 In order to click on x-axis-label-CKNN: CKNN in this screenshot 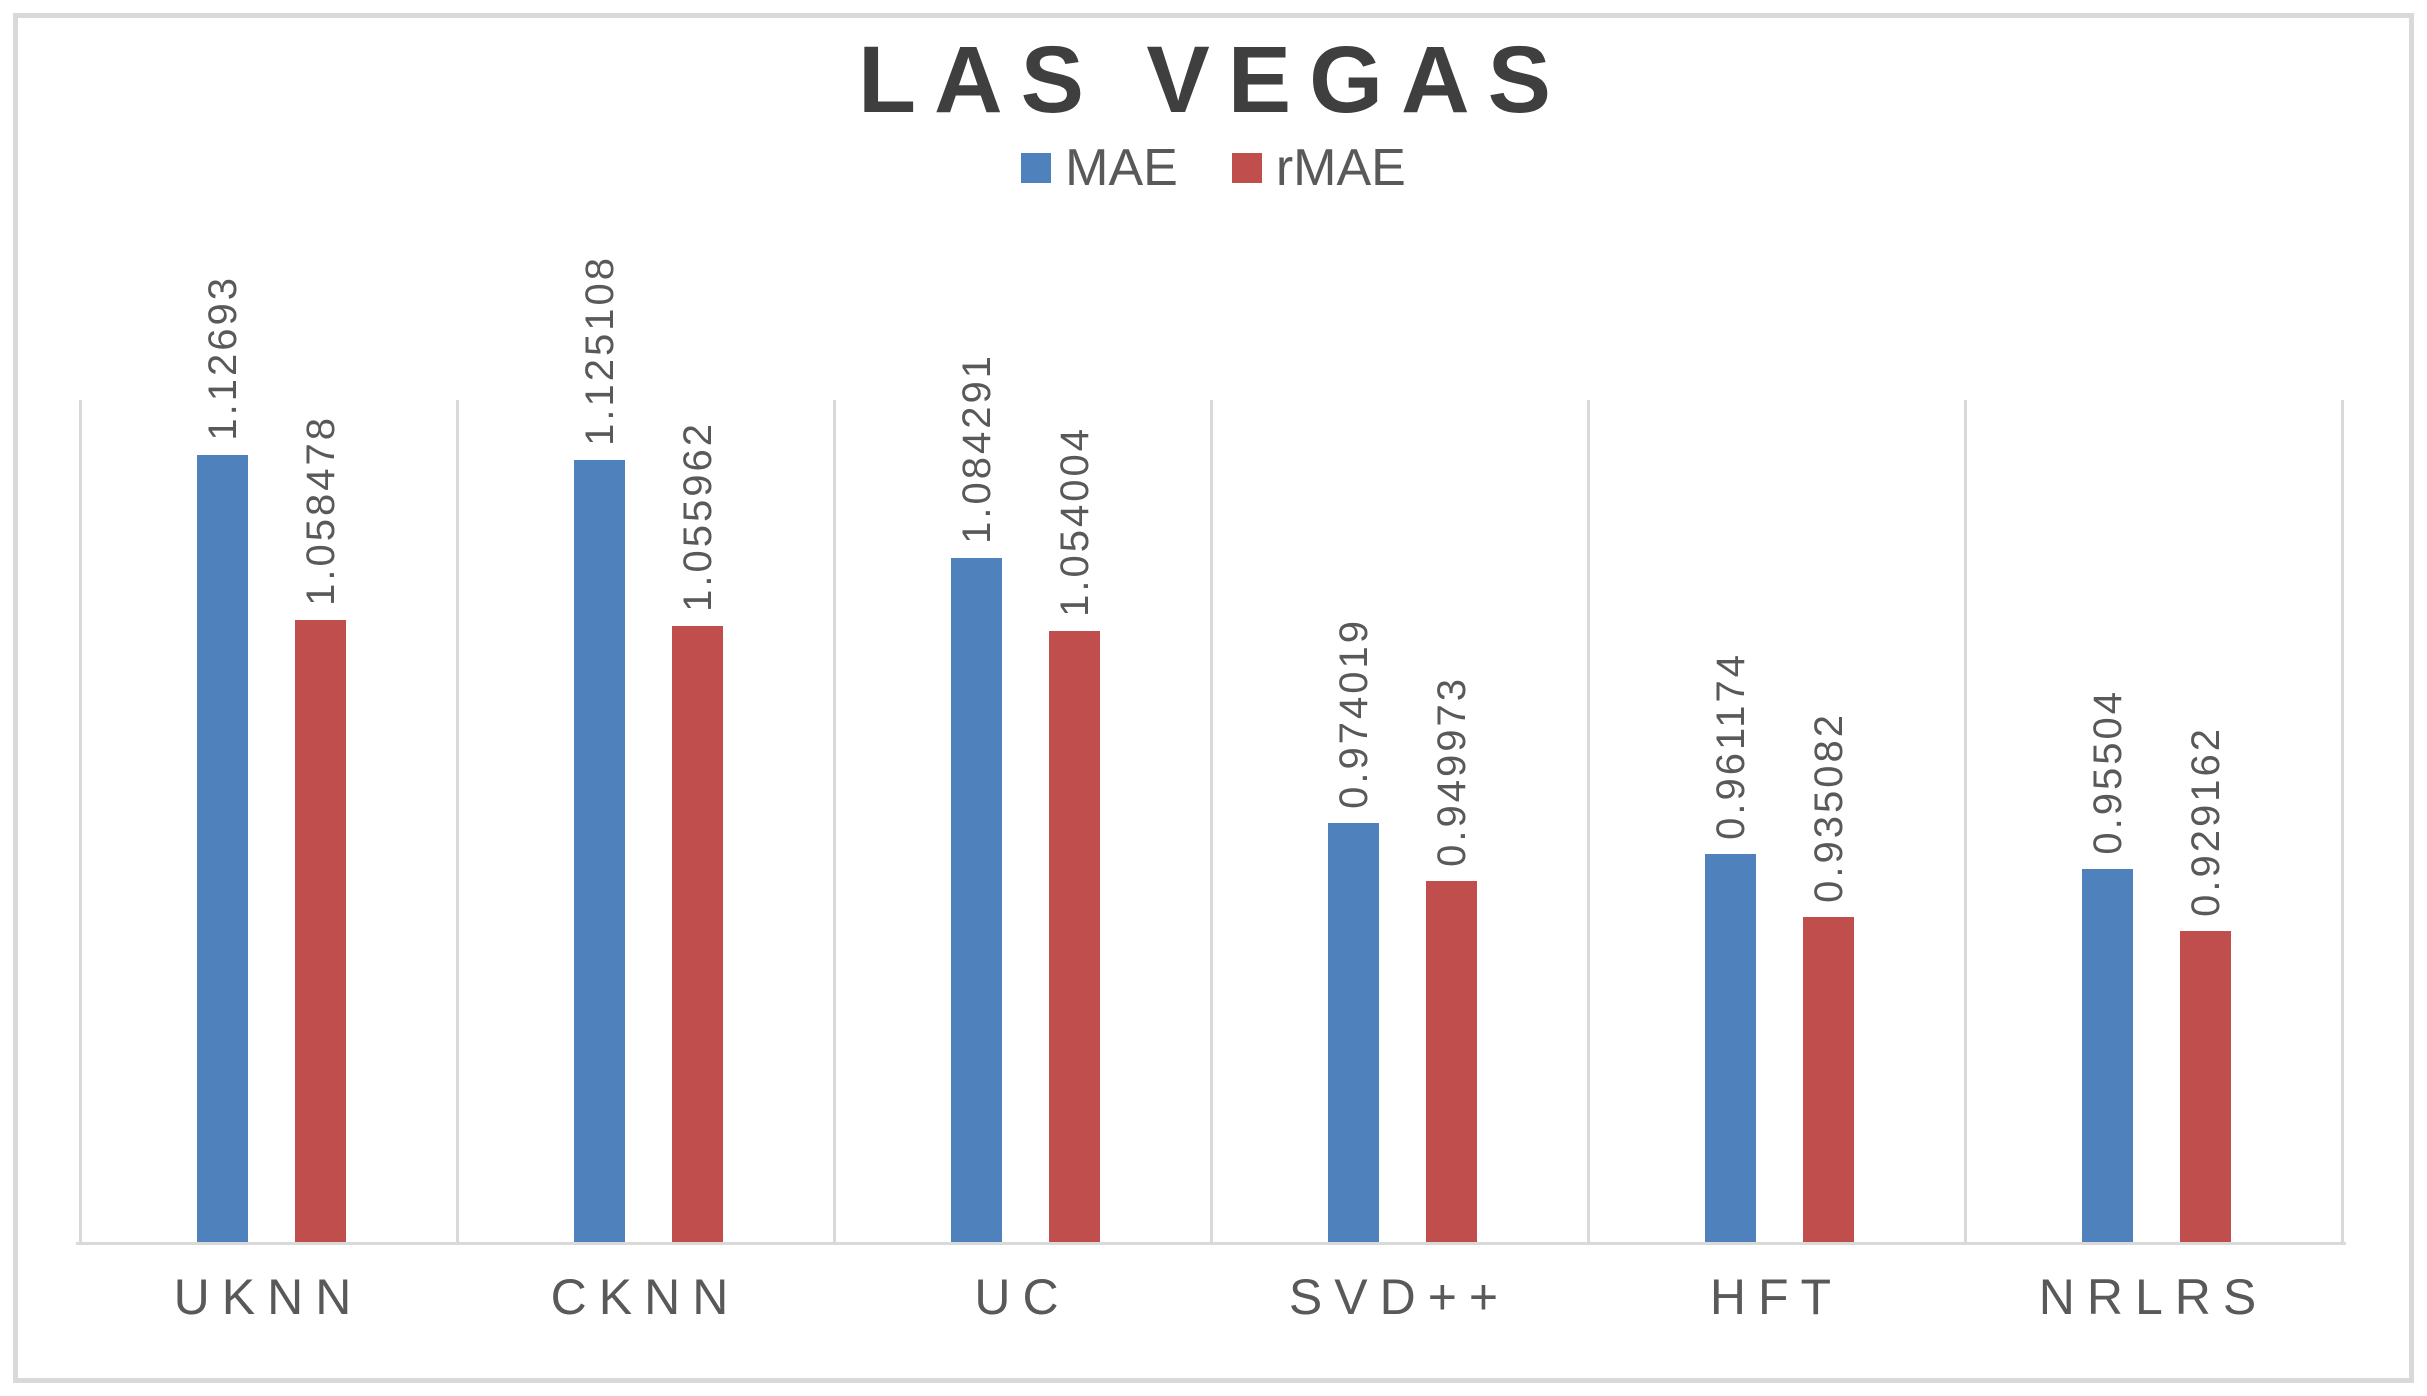, I will do `click(645, 1297)`.